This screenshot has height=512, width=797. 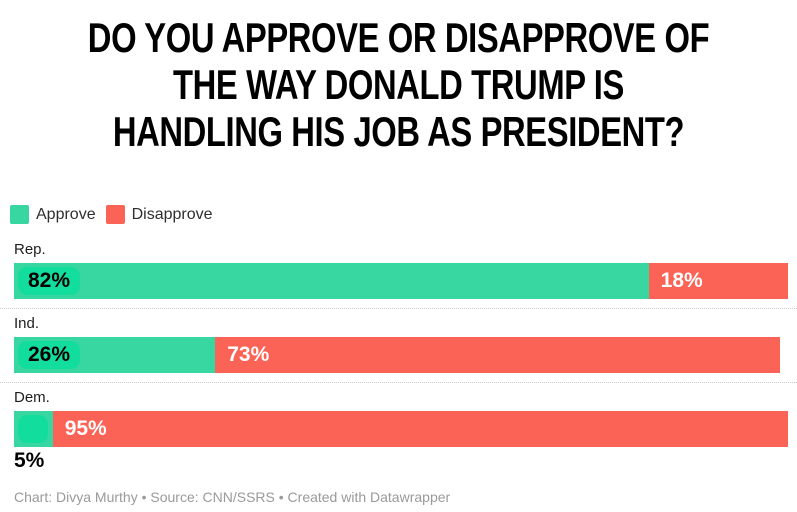 I want to click on category-label-rep: Rep., so click(x=30, y=249).